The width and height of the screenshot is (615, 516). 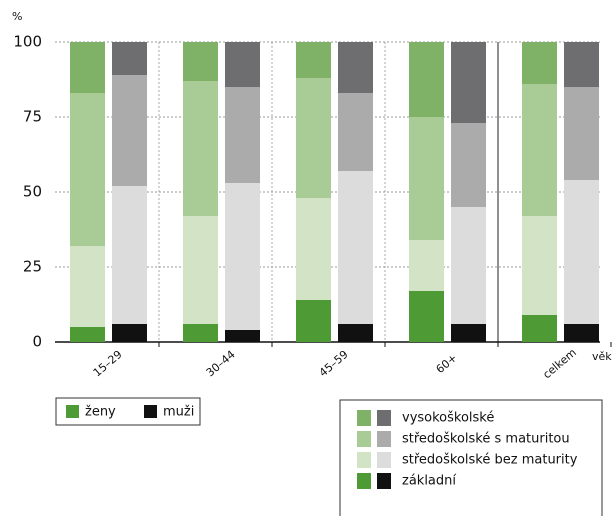 What do you see at coordinates (429, 481) in the screenshot?
I see `legend-label: základní` at bounding box center [429, 481].